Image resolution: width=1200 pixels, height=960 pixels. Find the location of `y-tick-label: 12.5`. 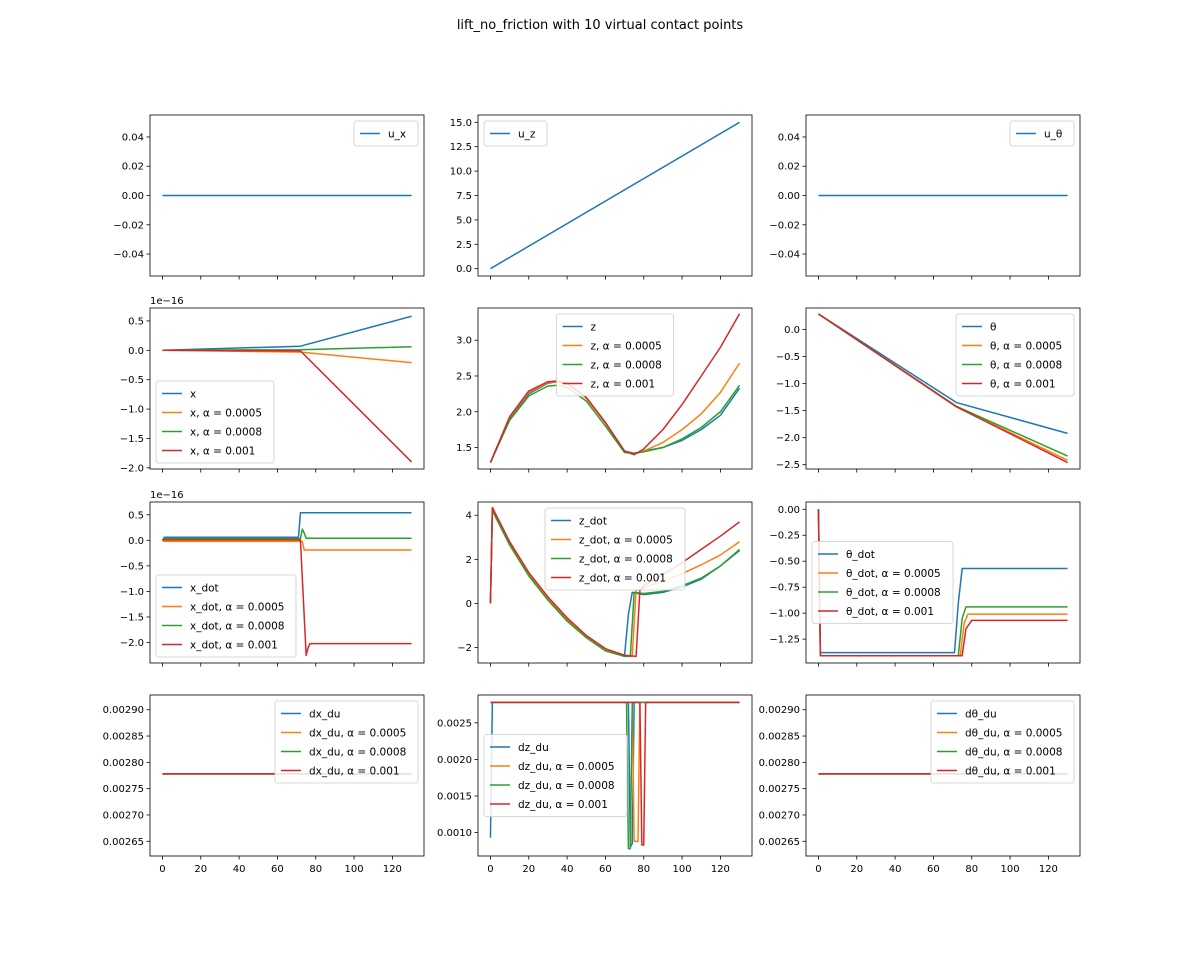

y-tick-label: 12.5 is located at coordinates (461, 147).